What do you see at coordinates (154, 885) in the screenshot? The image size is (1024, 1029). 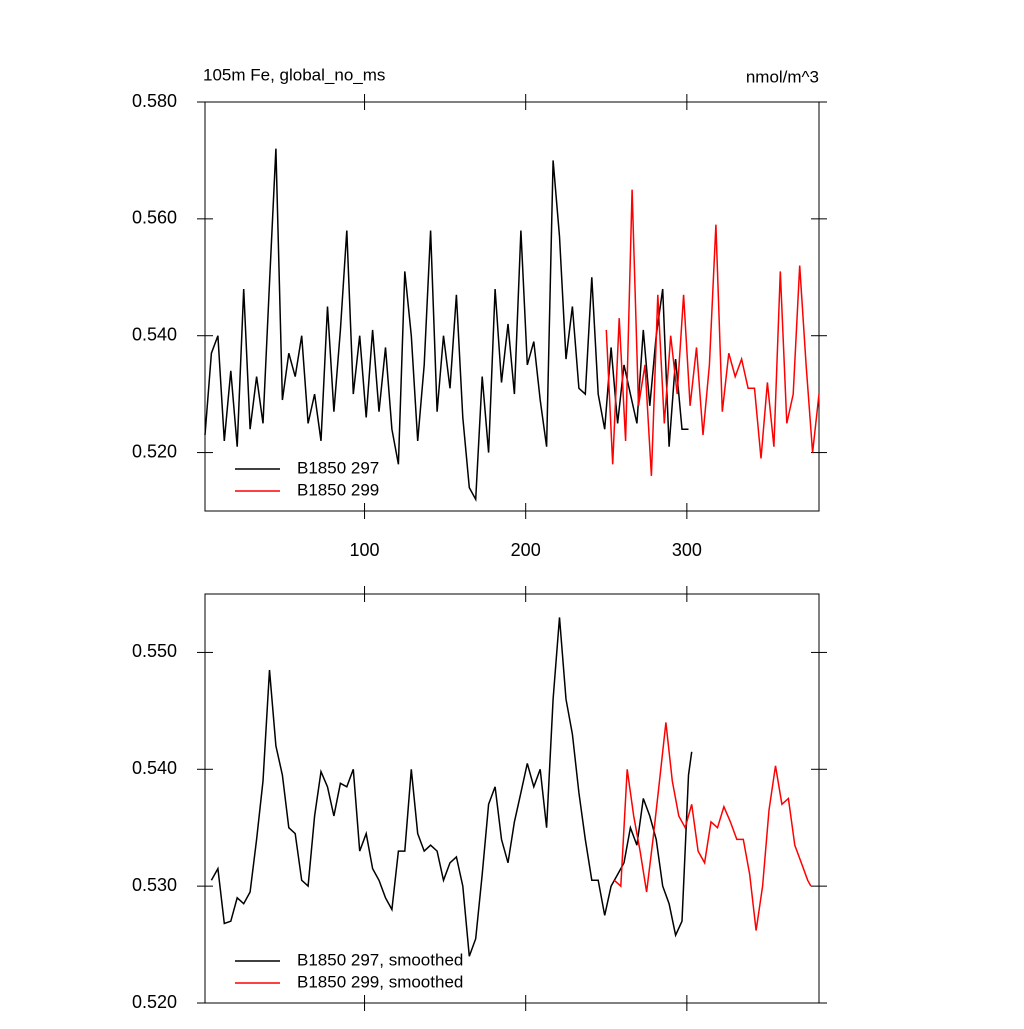 I see `y-tick-label: 0.530` at bounding box center [154, 885].